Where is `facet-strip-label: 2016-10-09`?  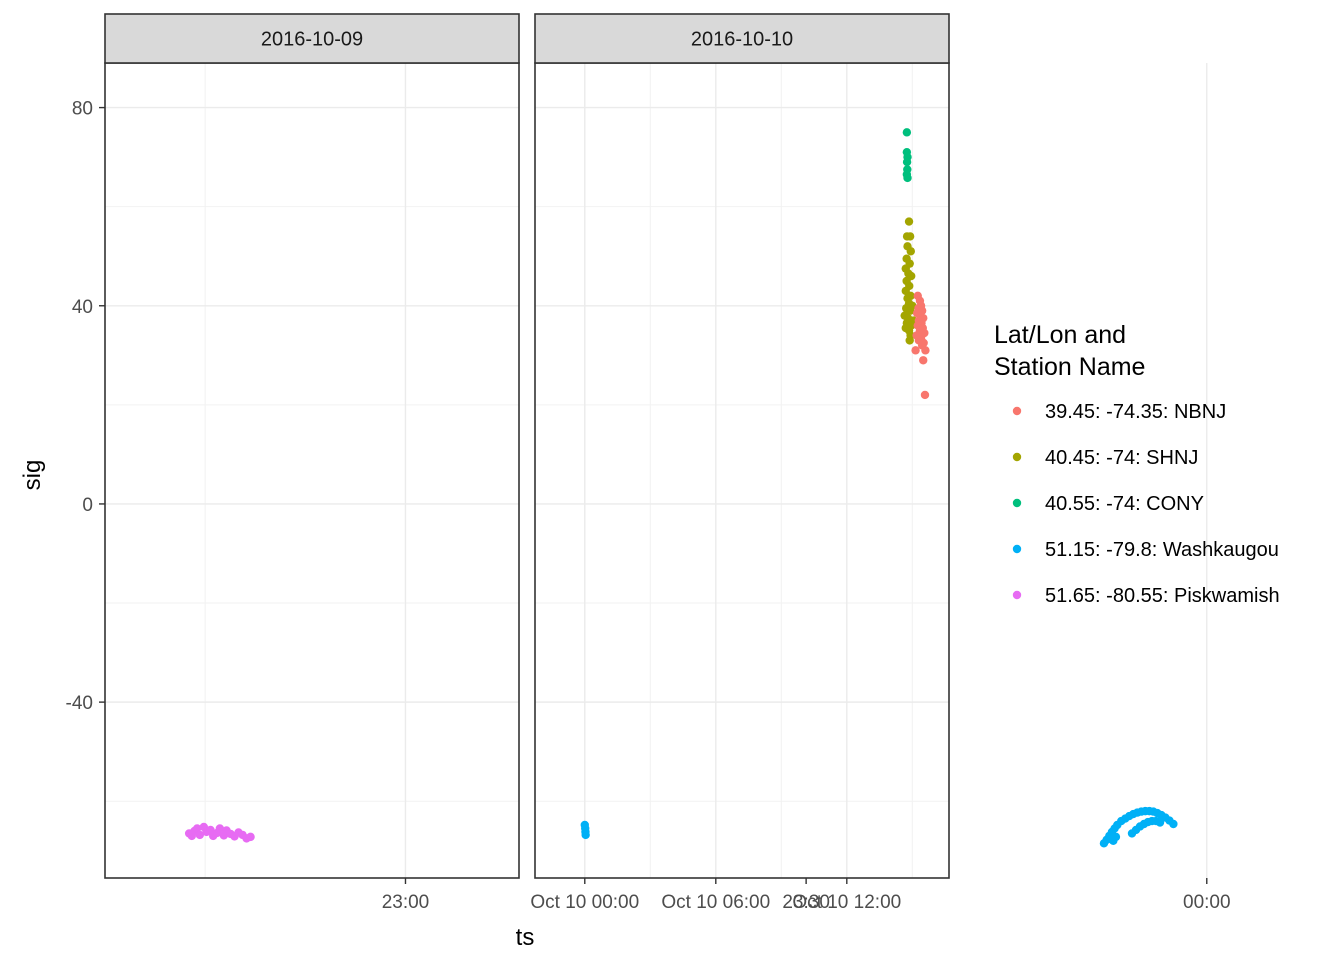 facet-strip-label: 2016-10-09 is located at coordinates (312, 40).